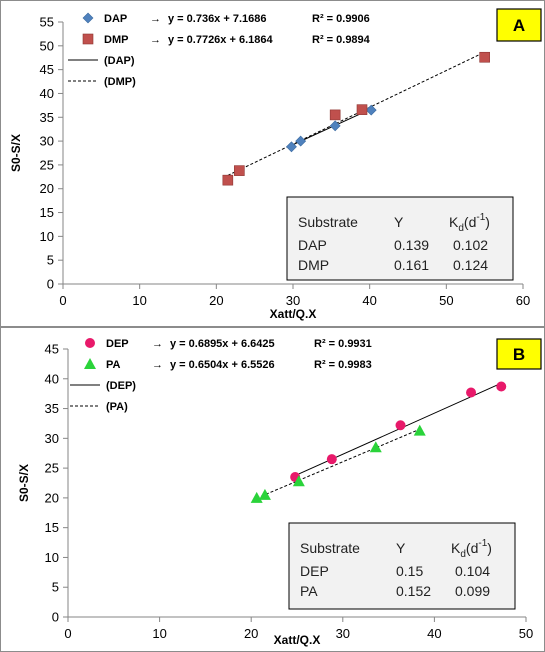 The height and width of the screenshot is (652, 545). Describe the element at coordinates (343, 344) in the screenshot. I see `legend-r2: R² = 0.9931` at that location.